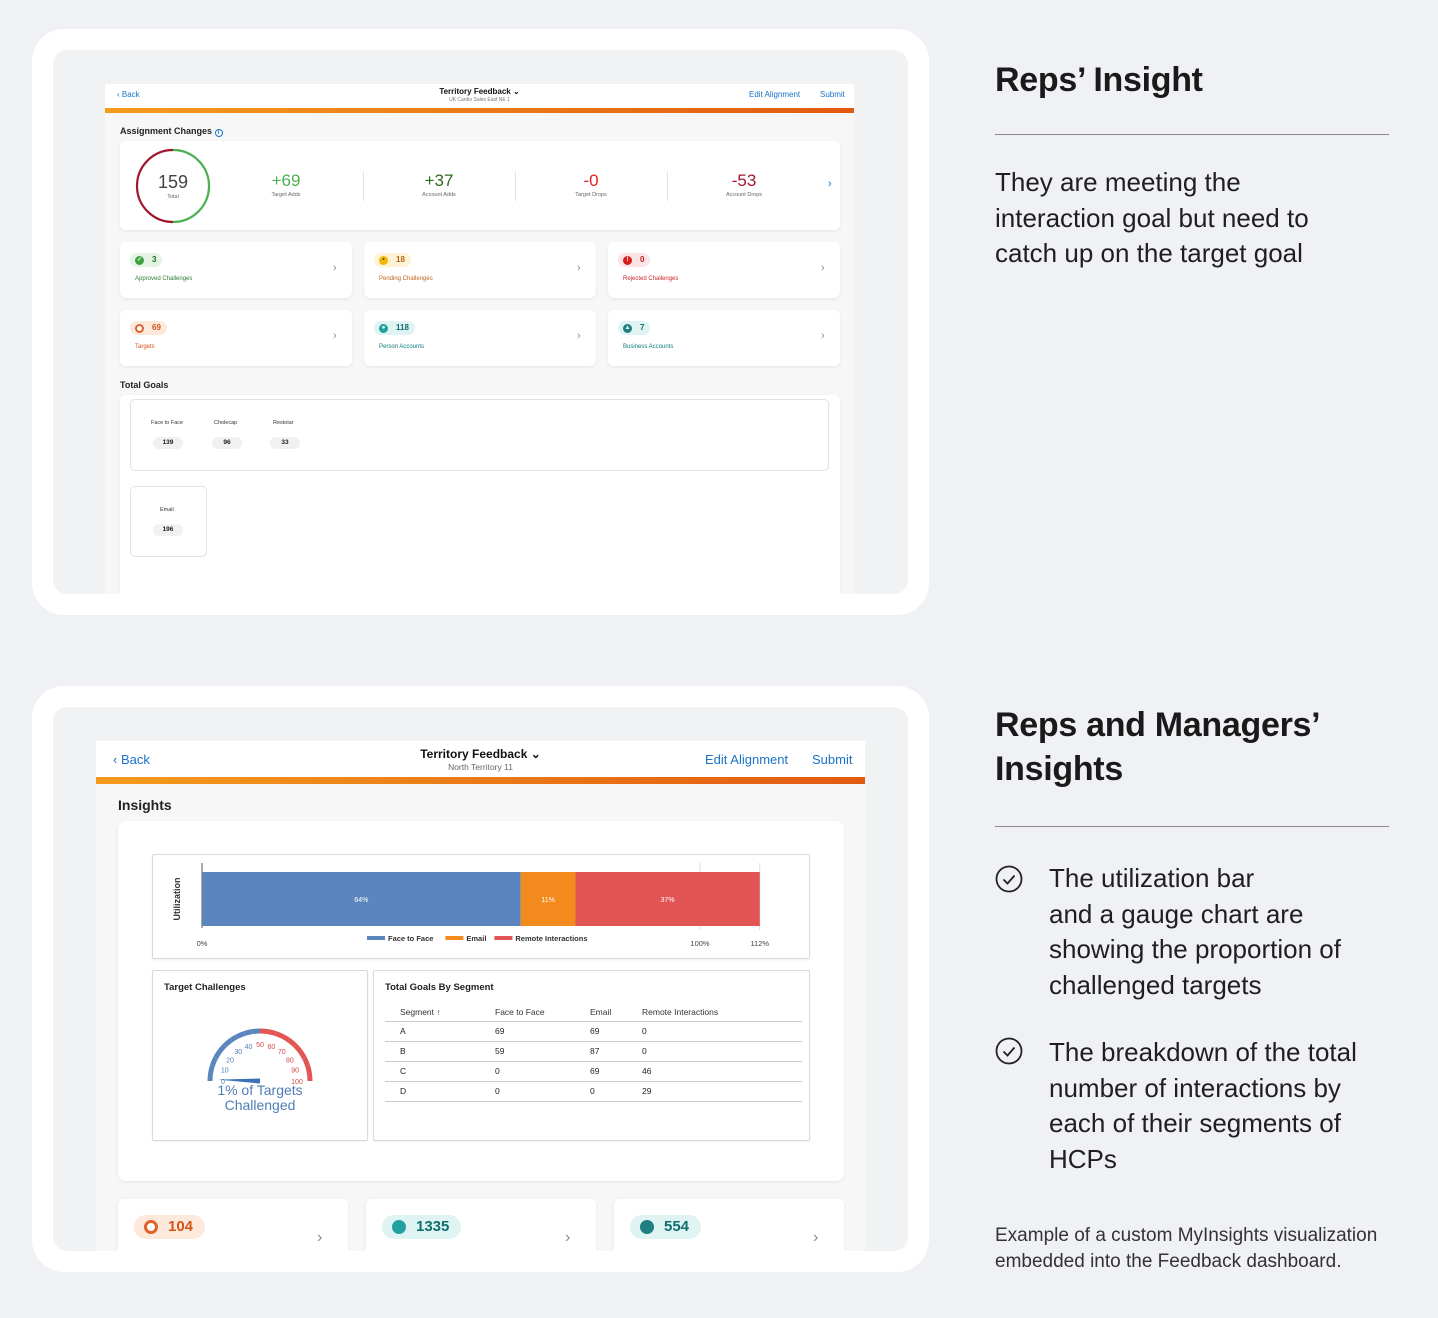  Describe the element at coordinates (260, 1090) in the screenshot. I see `gauge-caption-line: 1% of Targets` at that location.